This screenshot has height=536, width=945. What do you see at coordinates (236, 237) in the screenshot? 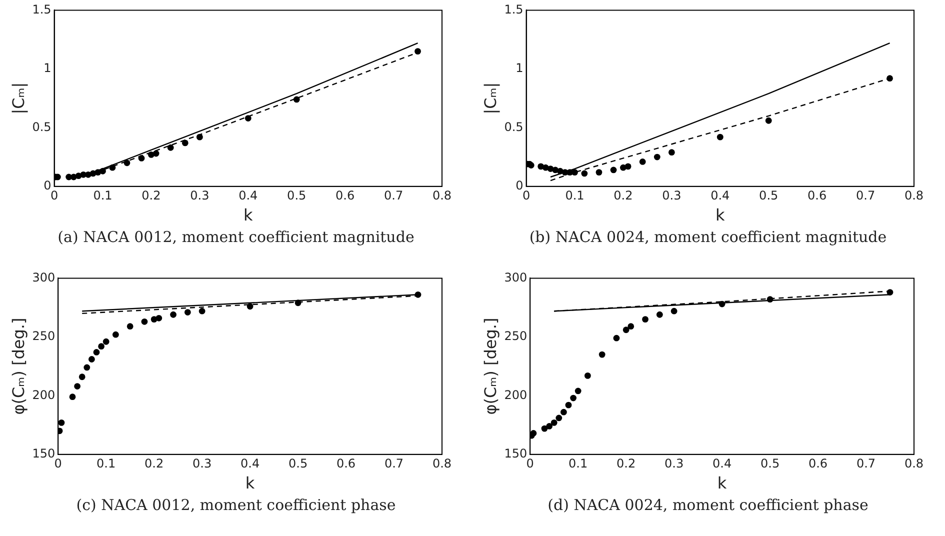
I see `text: (a) NACA 0012, moment coefficient magnitude` at bounding box center [236, 237].